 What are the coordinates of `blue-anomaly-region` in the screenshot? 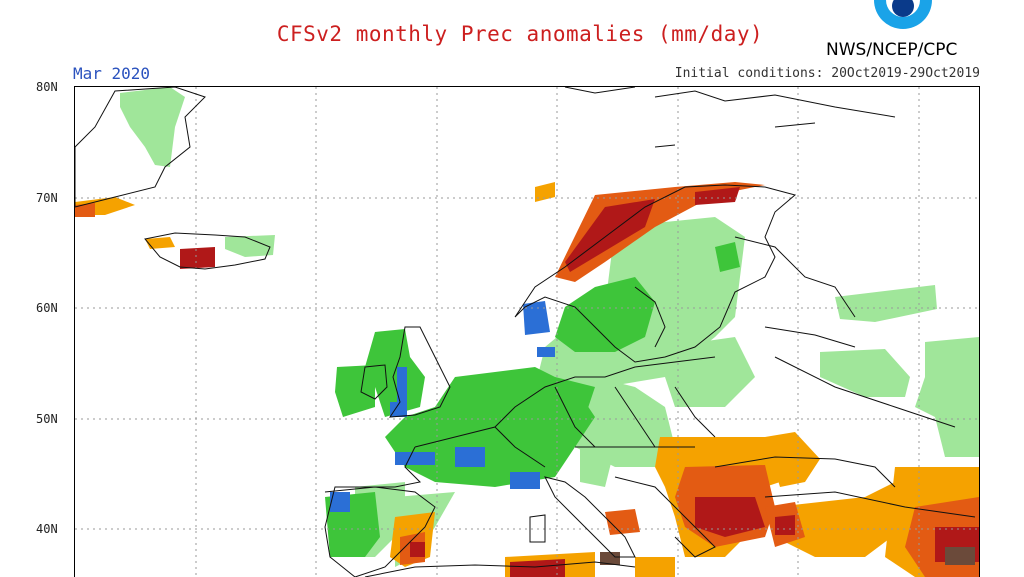 It's located at (442, 406).